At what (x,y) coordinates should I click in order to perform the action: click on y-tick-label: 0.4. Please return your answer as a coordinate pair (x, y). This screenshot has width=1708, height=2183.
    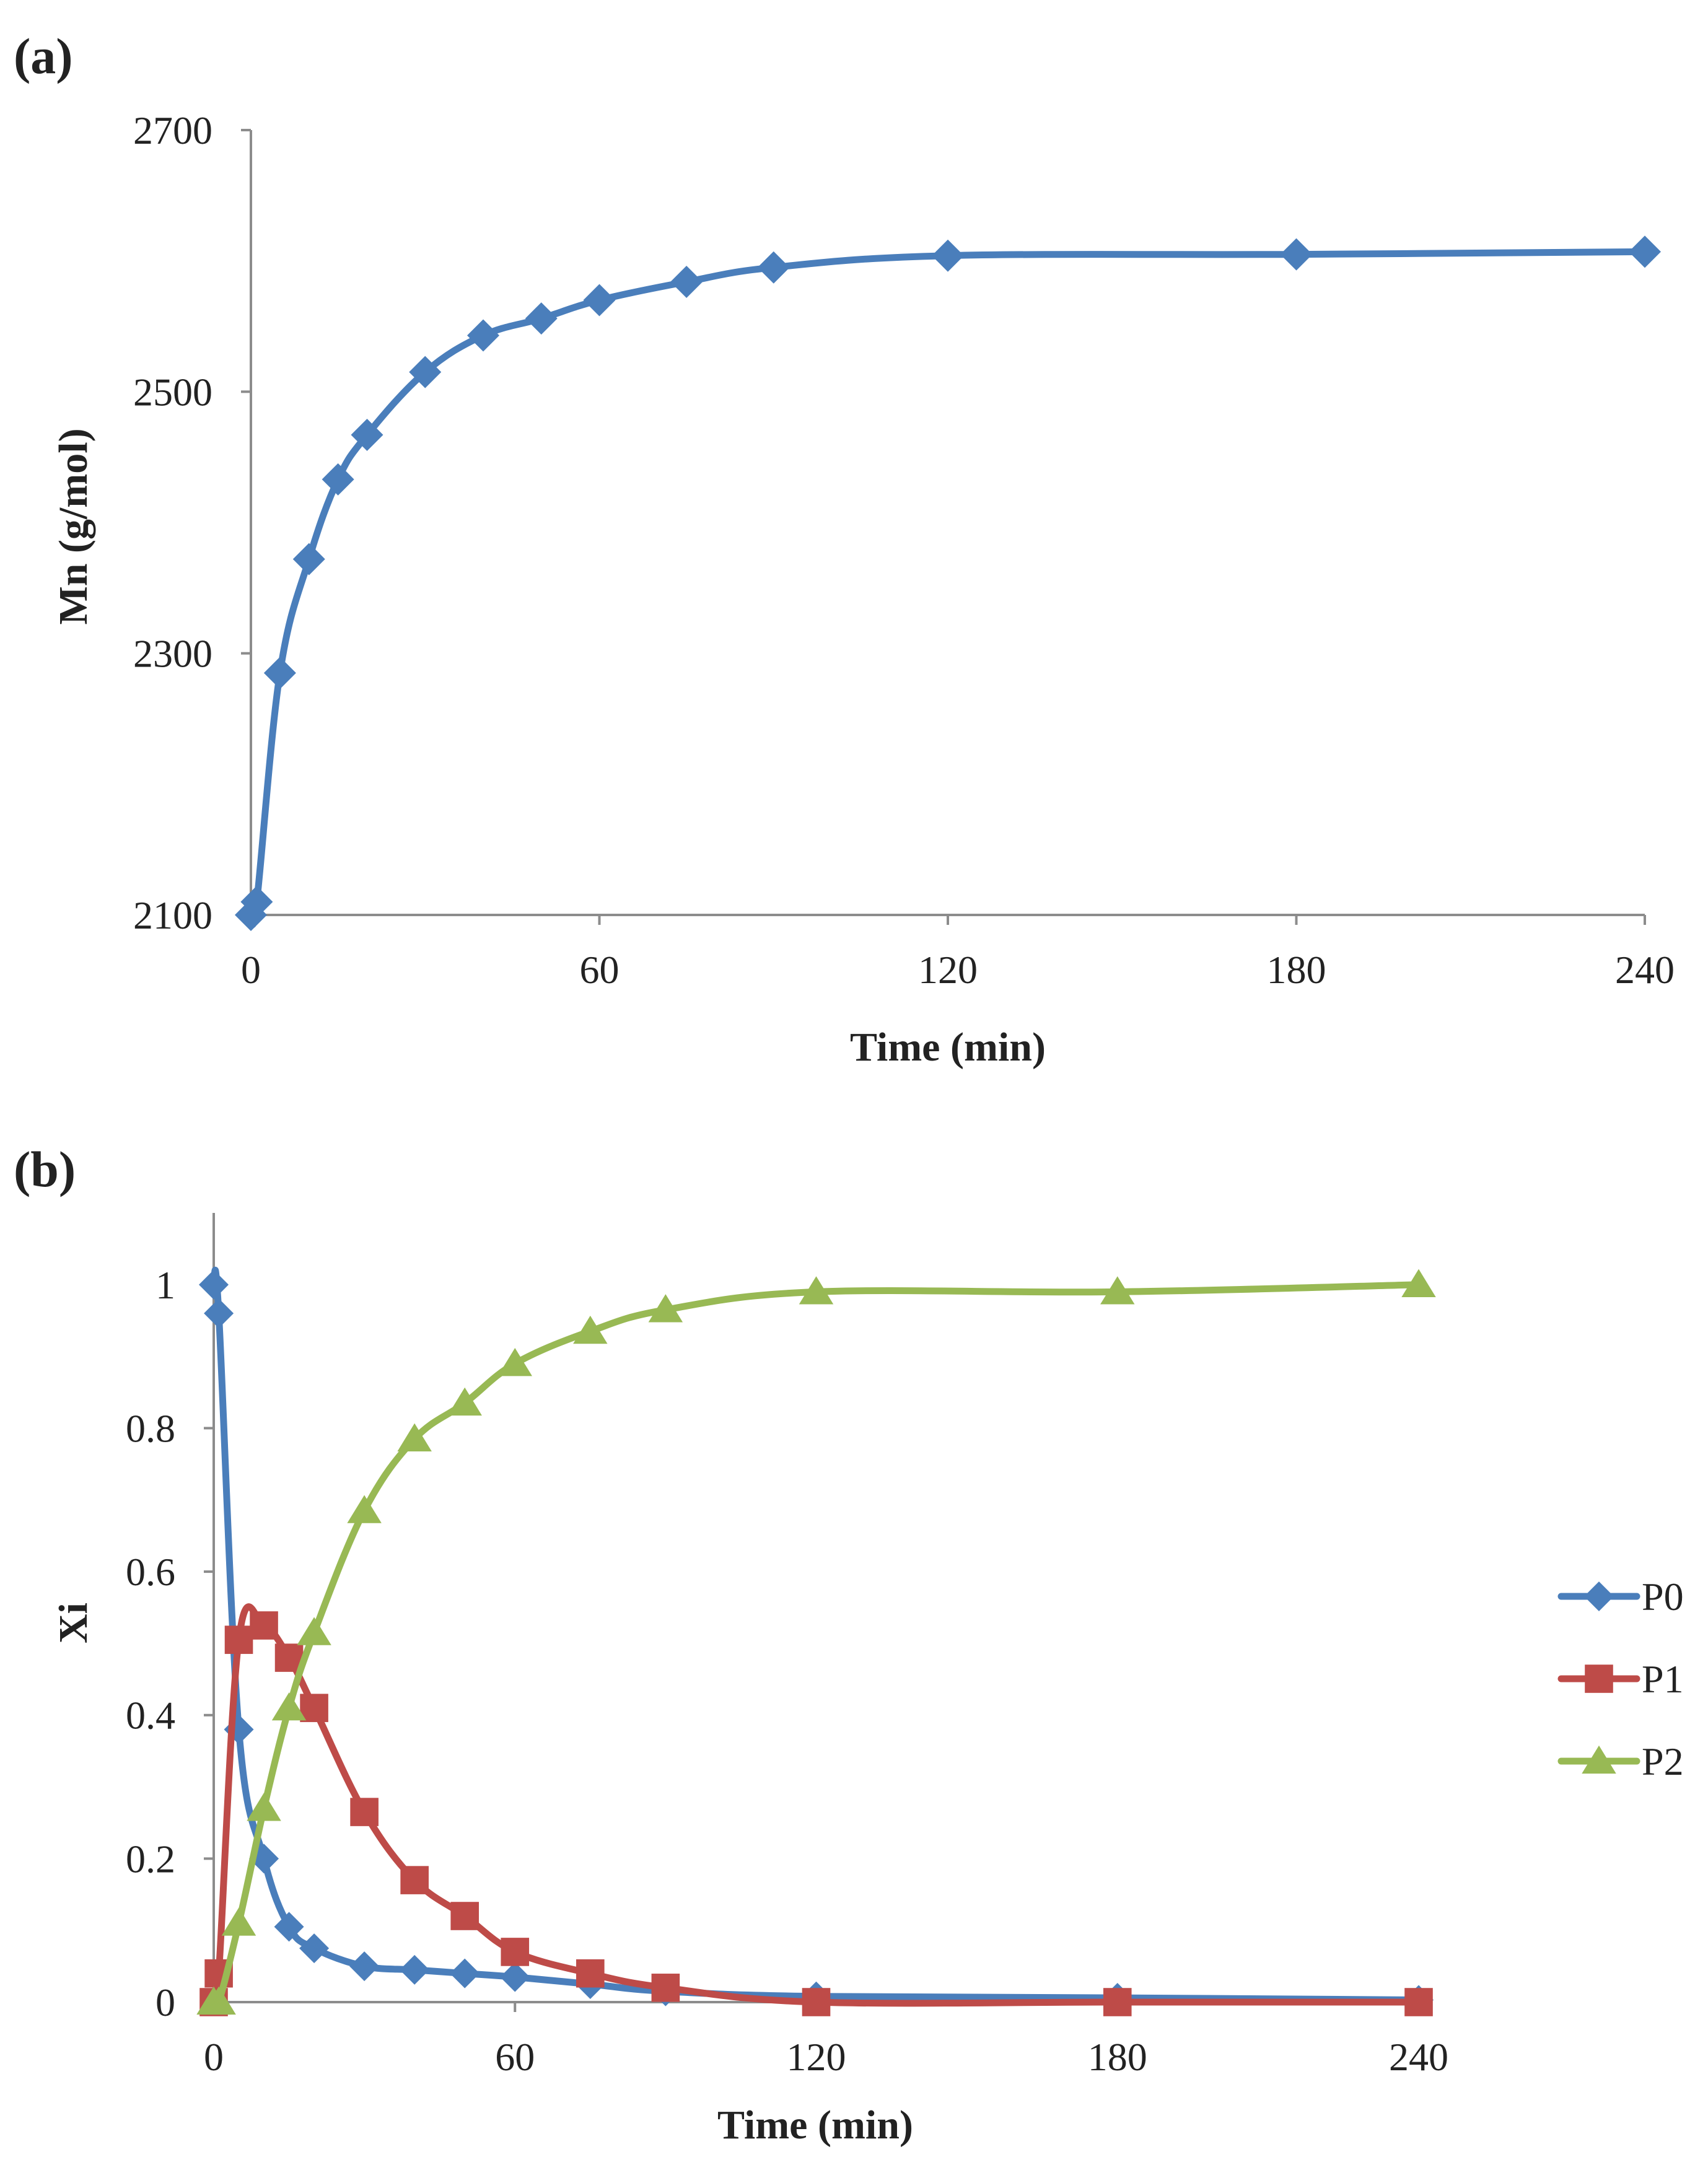
    Looking at the image, I should click on (150, 1716).